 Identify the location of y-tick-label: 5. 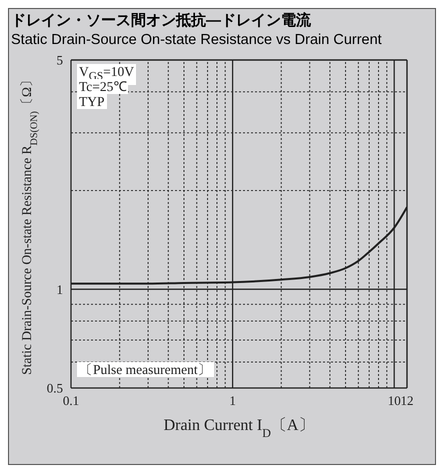
(59, 60).